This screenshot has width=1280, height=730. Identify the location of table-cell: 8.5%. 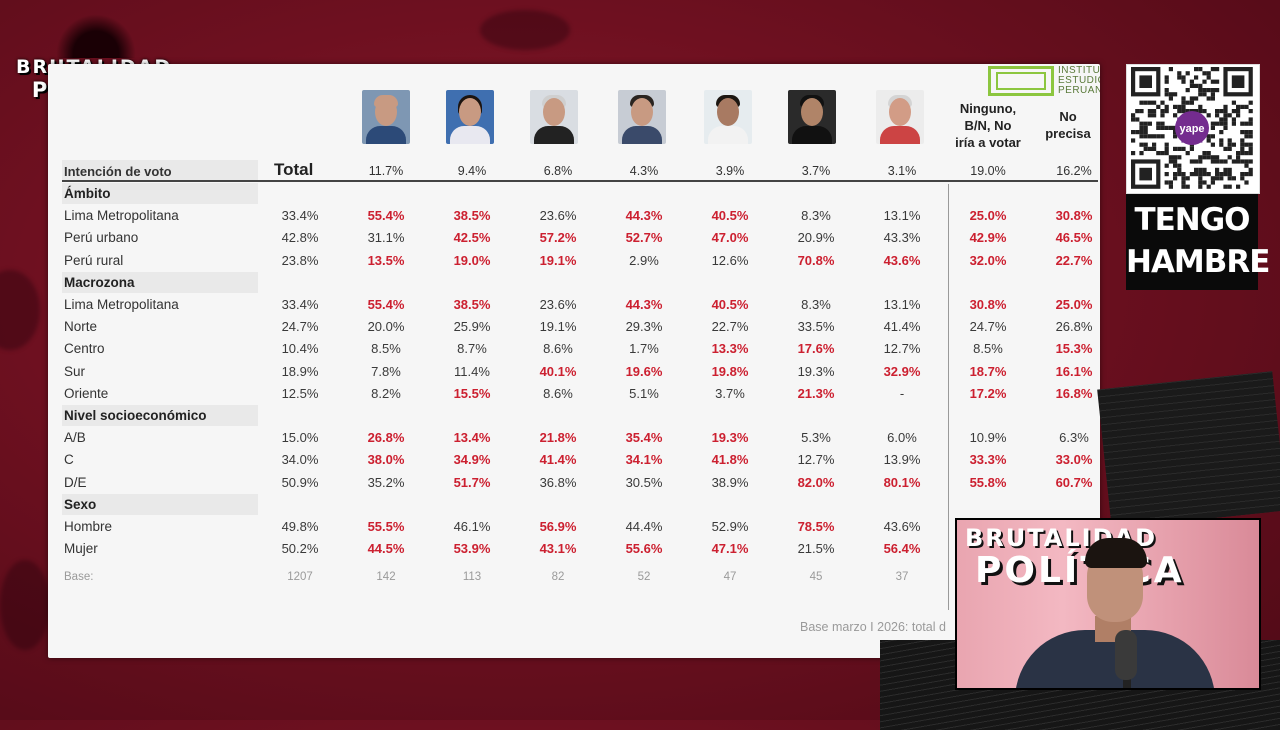
(988, 349).